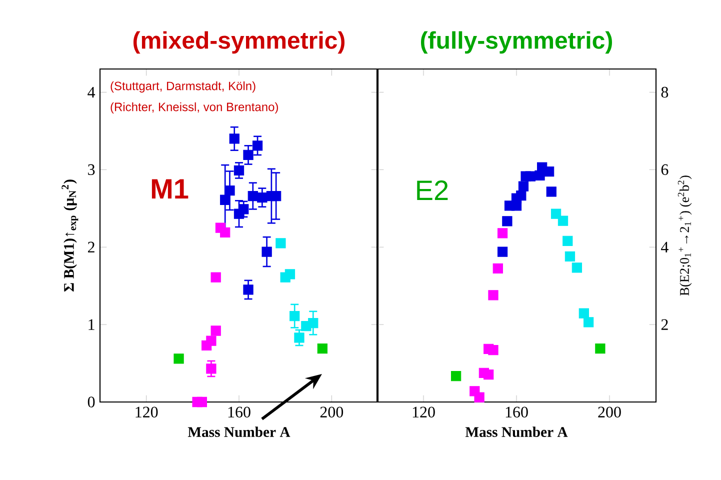 Image resolution: width=721 pixels, height=480 pixels. Describe the element at coordinates (91, 402) in the screenshot. I see `y-tick-label: 0` at that location.